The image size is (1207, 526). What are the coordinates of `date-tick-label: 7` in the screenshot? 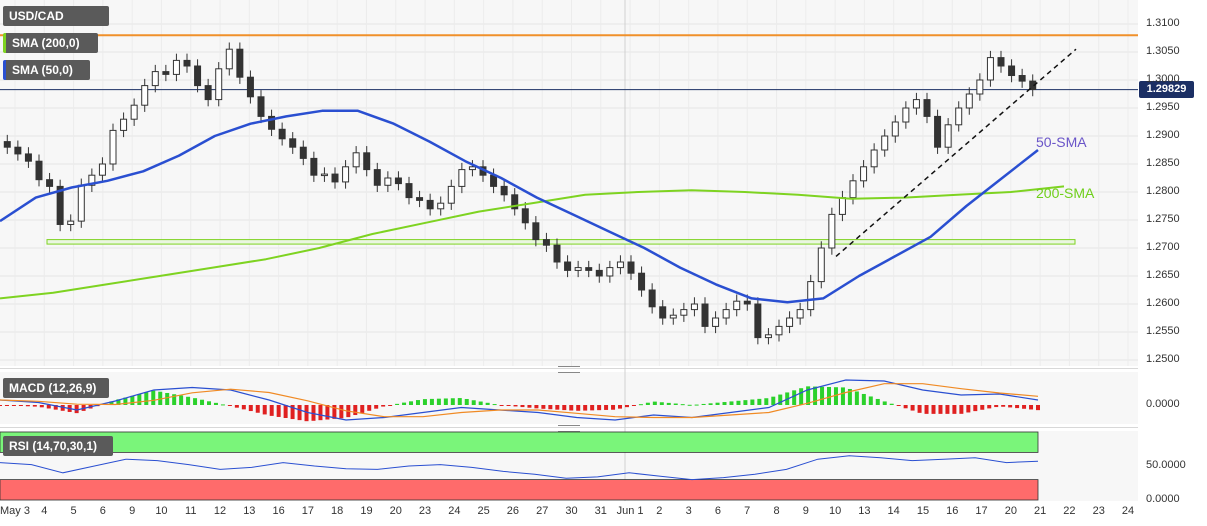 It's located at (747, 511).